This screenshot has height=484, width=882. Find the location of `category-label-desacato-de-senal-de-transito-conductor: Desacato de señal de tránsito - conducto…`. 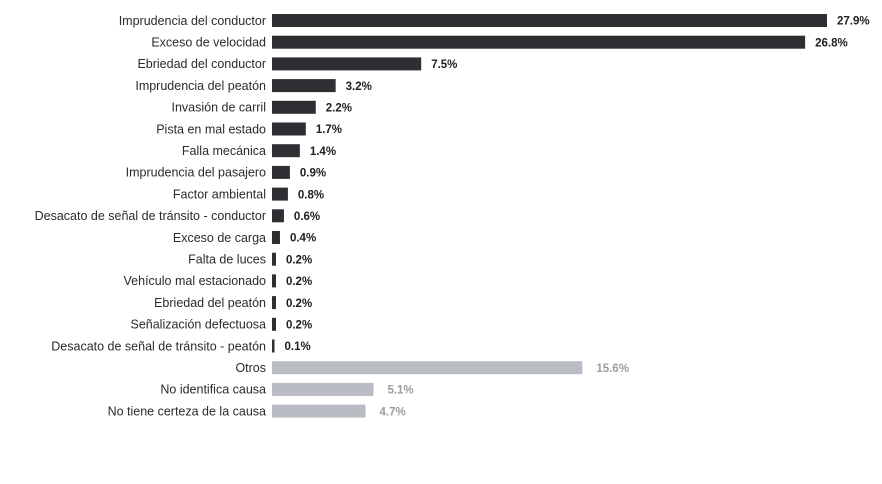

category-label-desacato-de-senal-de-transito-conductor: Desacato de señal de tránsito - conducto… is located at coordinates (150, 216).